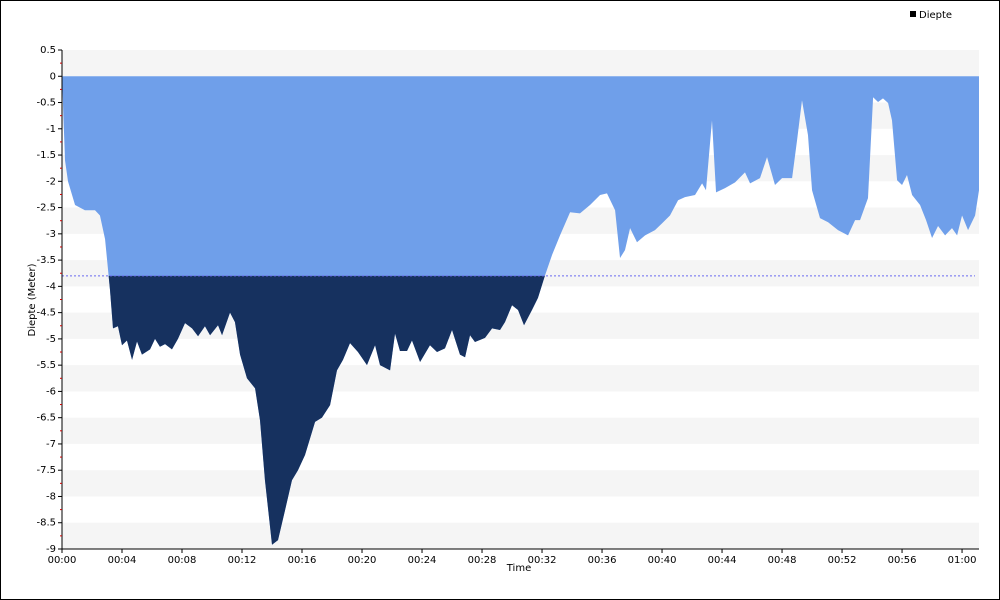  Describe the element at coordinates (902, 560) in the screenshot. I see `x-tick-label: 00:56` at that location.